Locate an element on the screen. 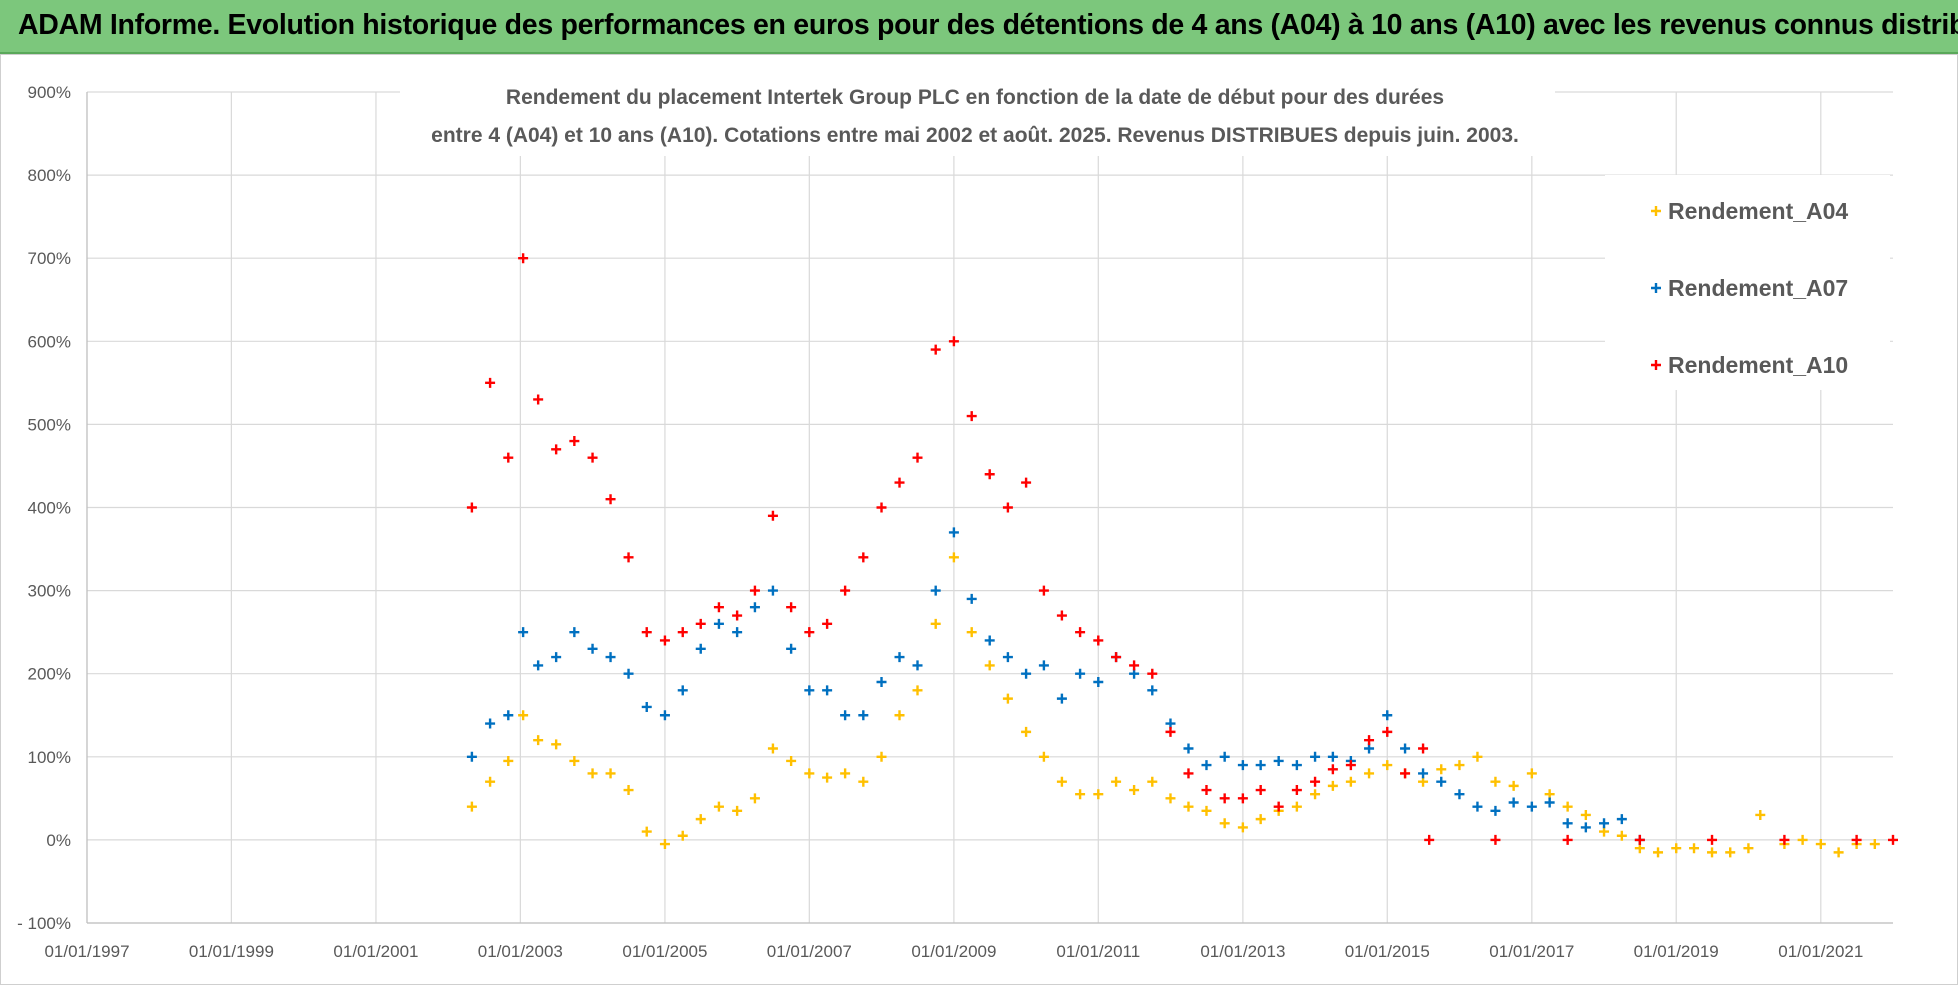 This screenshot has height=985, width=1958. x-tick-label: 01/01/2013 is located at coordinates (1242, 951).